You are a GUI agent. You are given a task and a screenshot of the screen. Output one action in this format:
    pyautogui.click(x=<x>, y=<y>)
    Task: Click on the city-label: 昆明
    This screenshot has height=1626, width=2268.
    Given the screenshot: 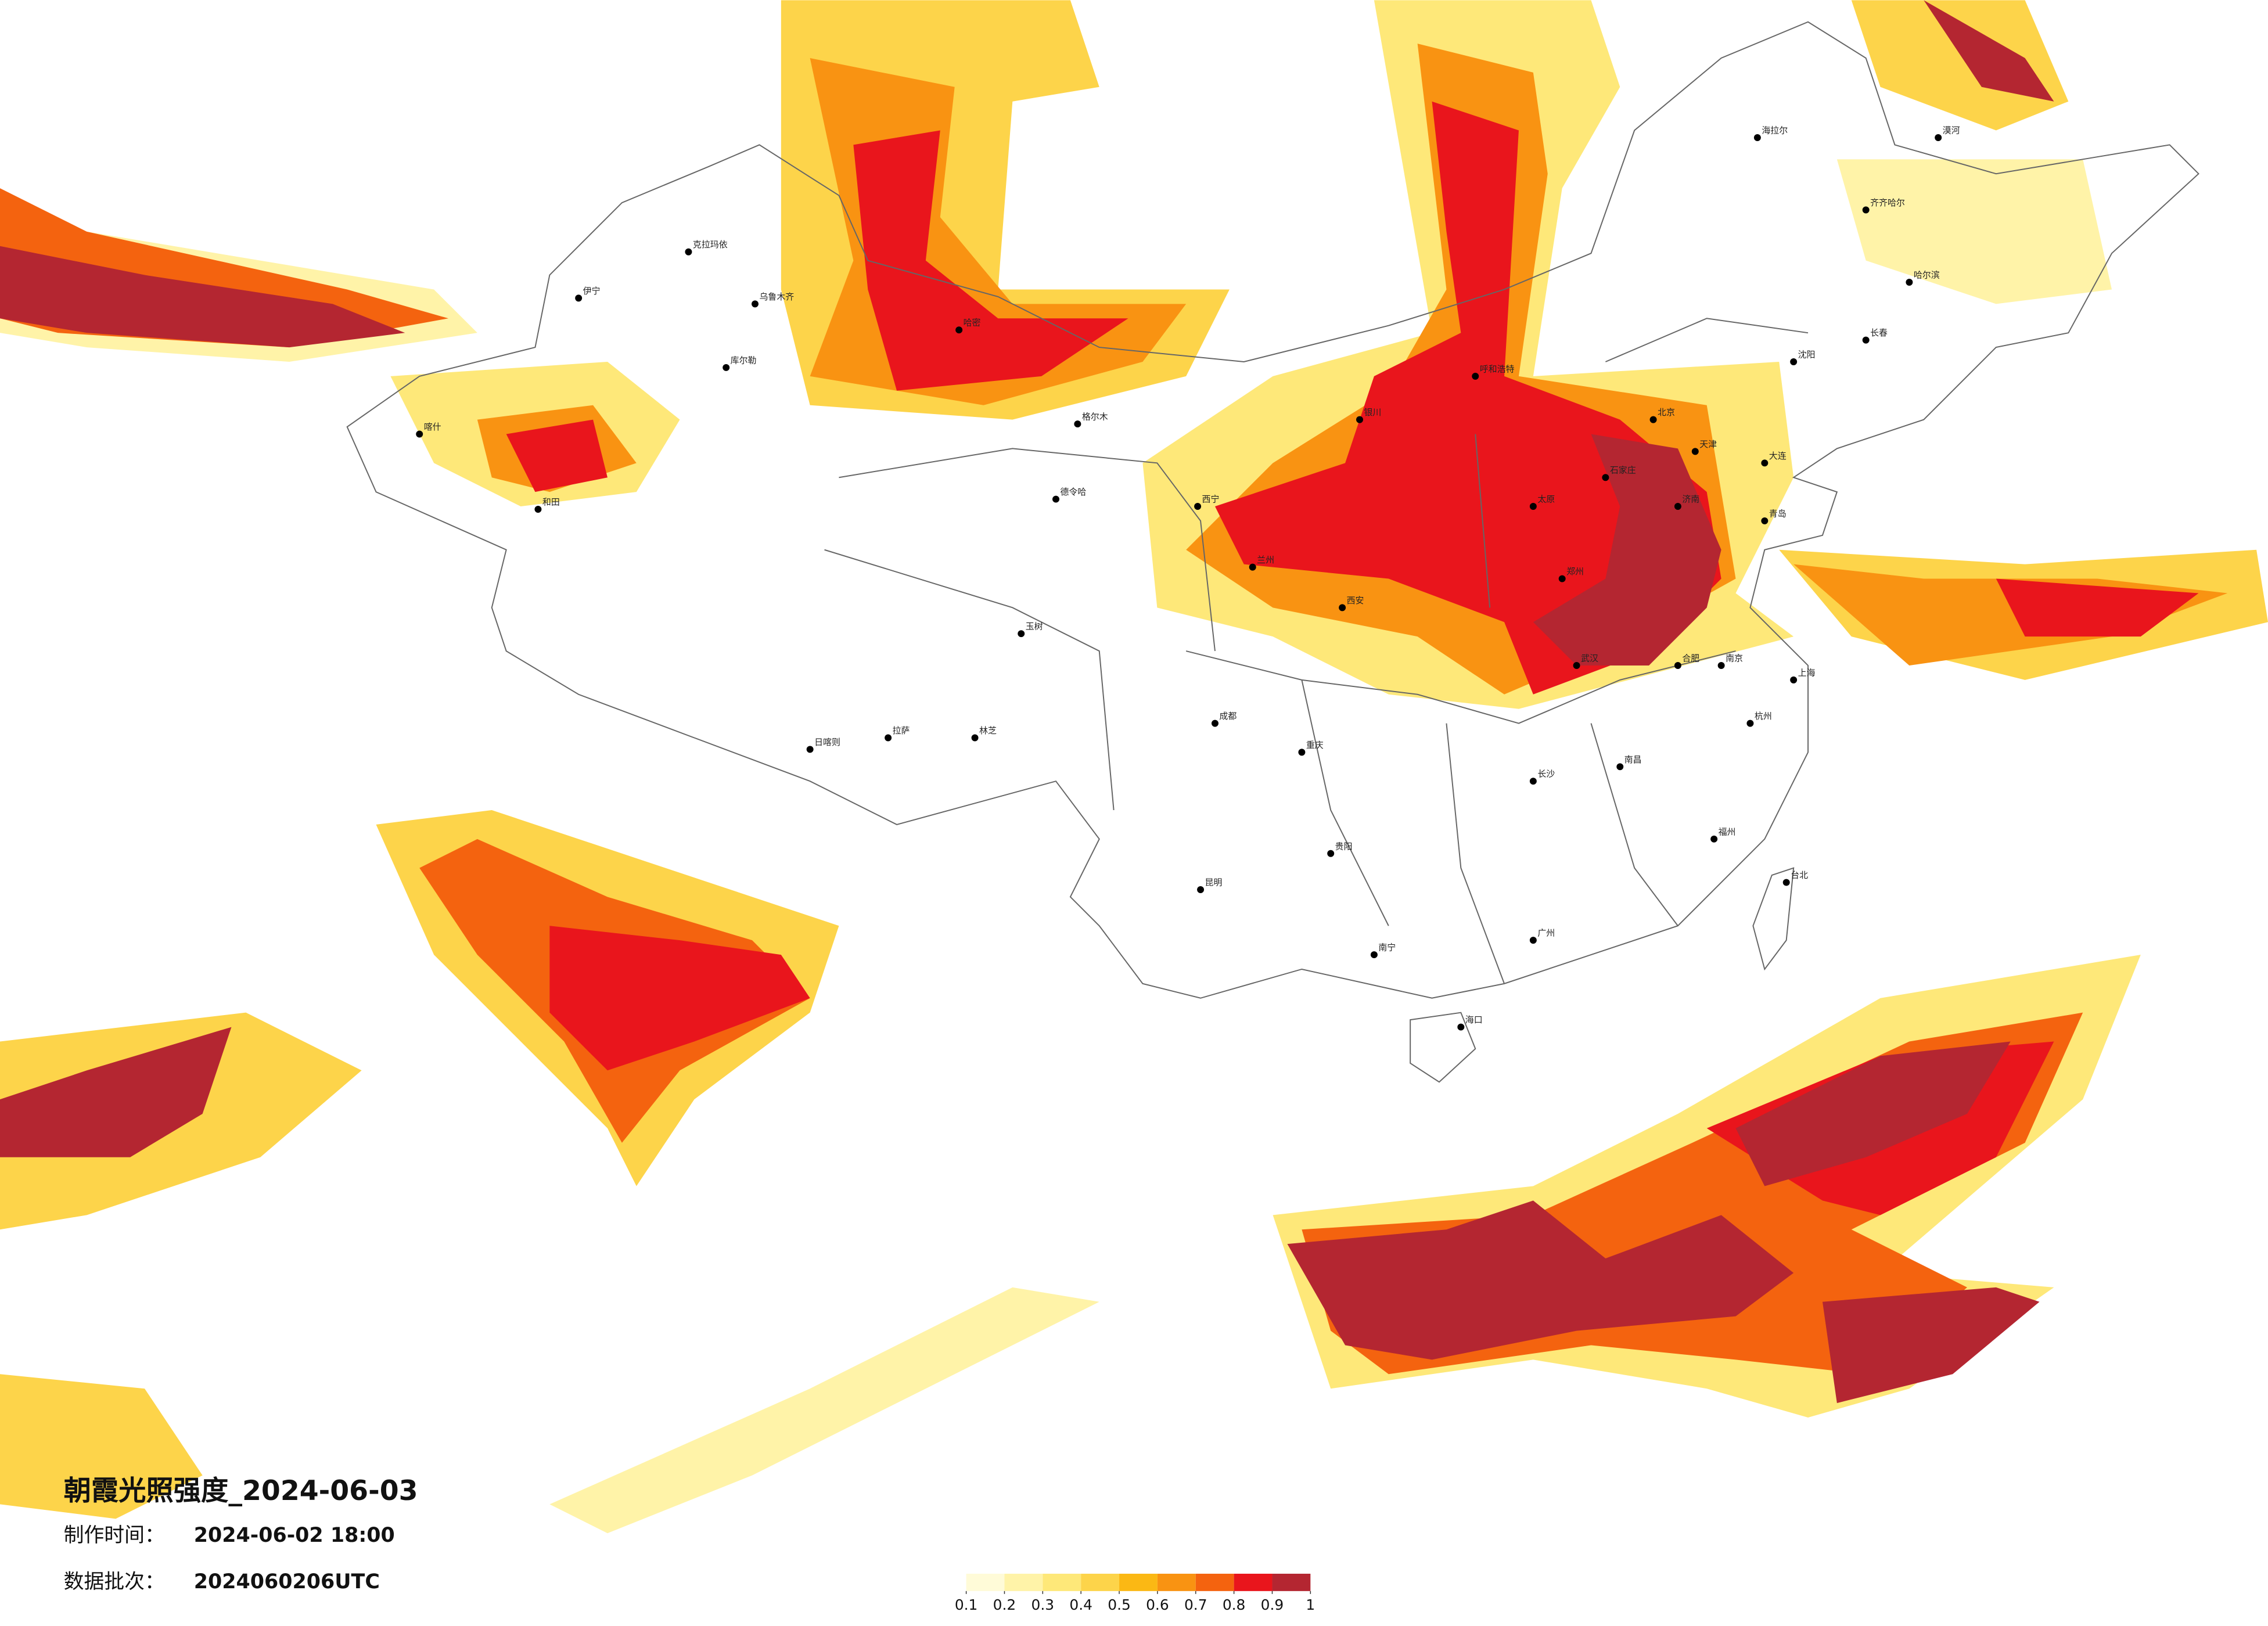 What is the action you would take?
    pyautogui.click(x=1214, y=883)
    